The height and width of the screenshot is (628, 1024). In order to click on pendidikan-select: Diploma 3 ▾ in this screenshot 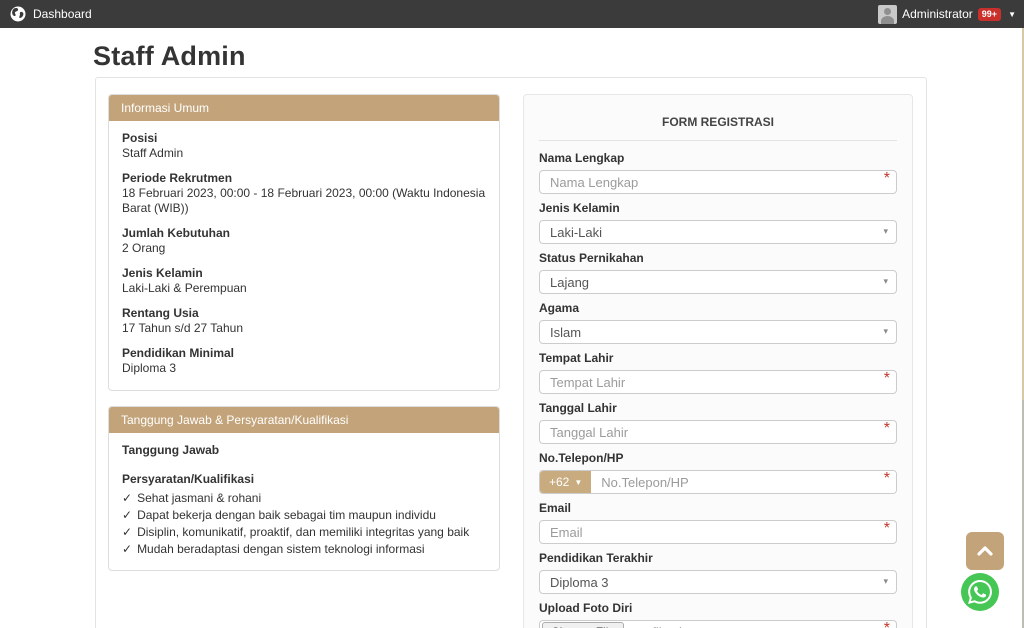, I will do `click(718, 582)`.